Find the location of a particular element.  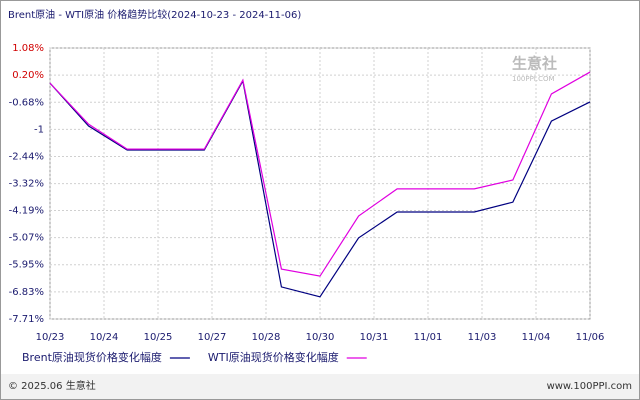

y-tick-label: -6.83% is located at coordinates (26, 292).